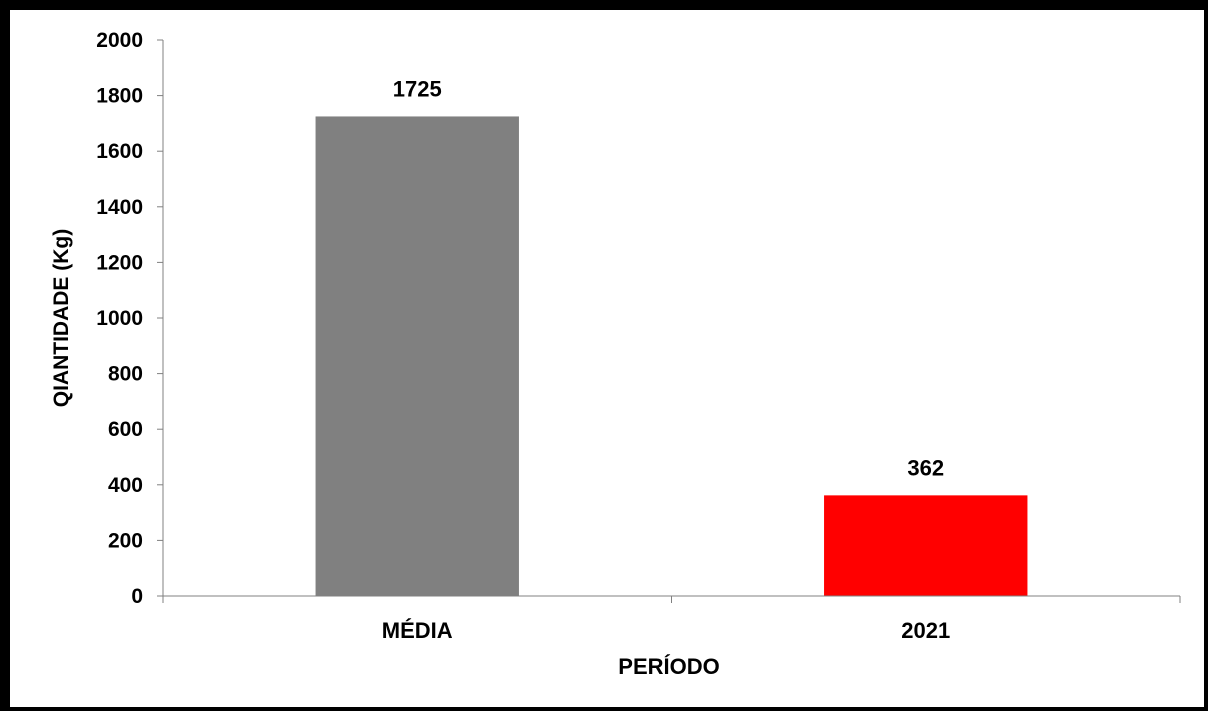 Image resolution: width=1208 pixels, height=711 pixels. Describe the element at coordinates (119, 96) in the screenshot. I see `y-tick-label: 1800` at that location.